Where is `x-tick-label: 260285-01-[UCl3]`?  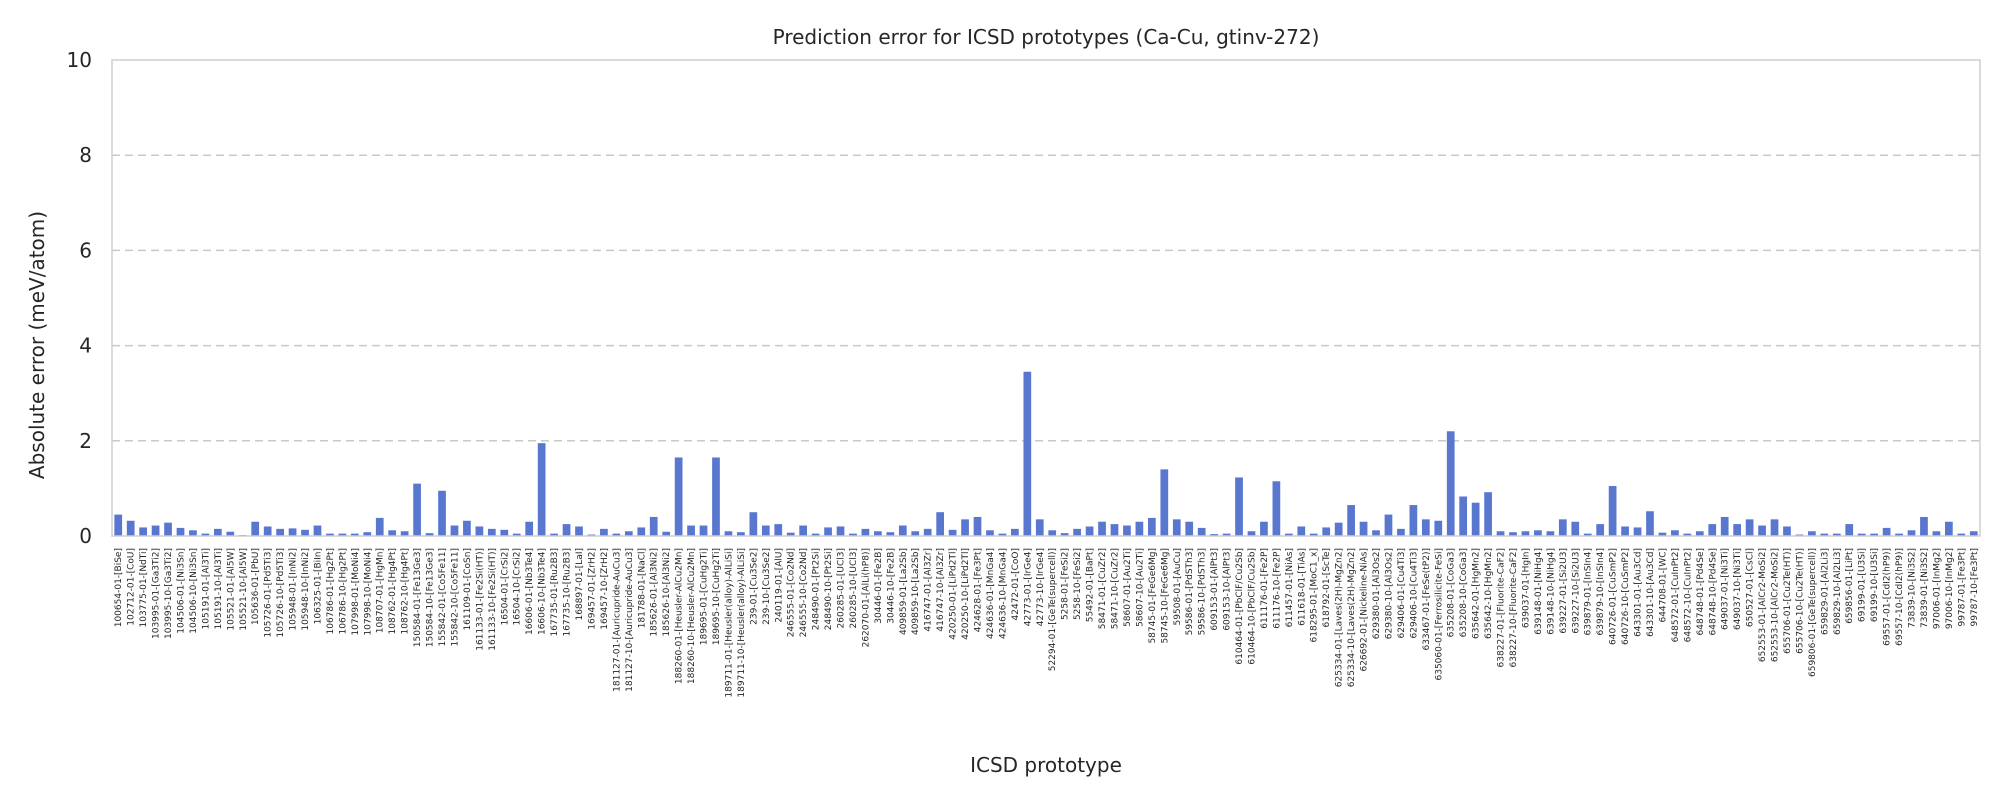
x-tick-label: 260285-01-[UCl3] is located at coordinates (842, 588).